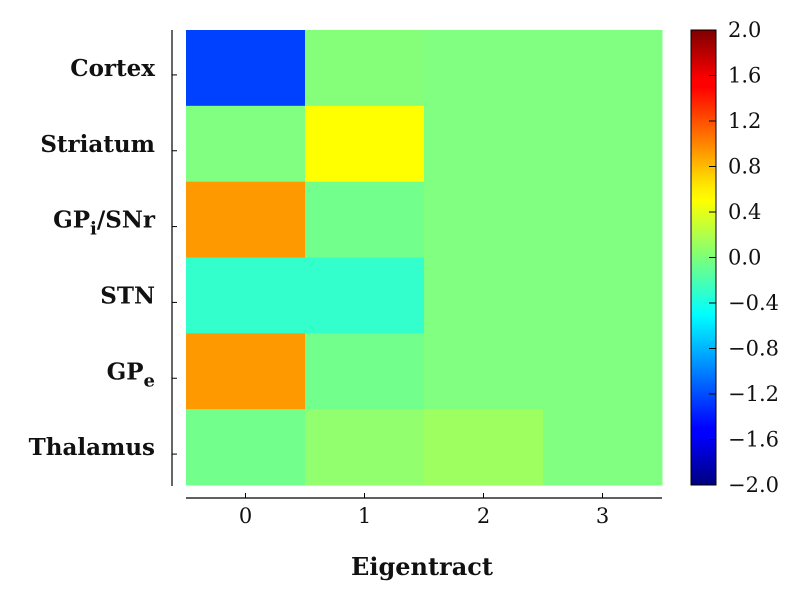 This screenshot has width=800, height=600. What do you see at coordinates (602, 516) in the screenshot?
I see `x-tick-label: 3` at bounding box center [602, 516].